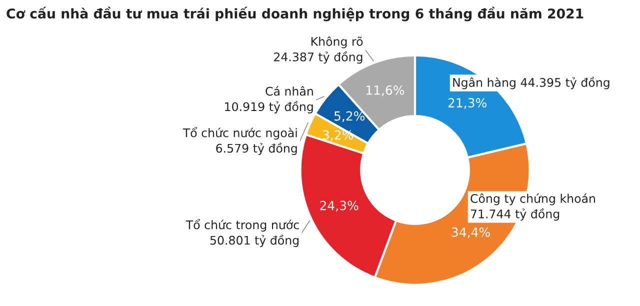 This screenshot has width=640, height=306. I want to click on data-label: 5,2%, so click(349, 116).